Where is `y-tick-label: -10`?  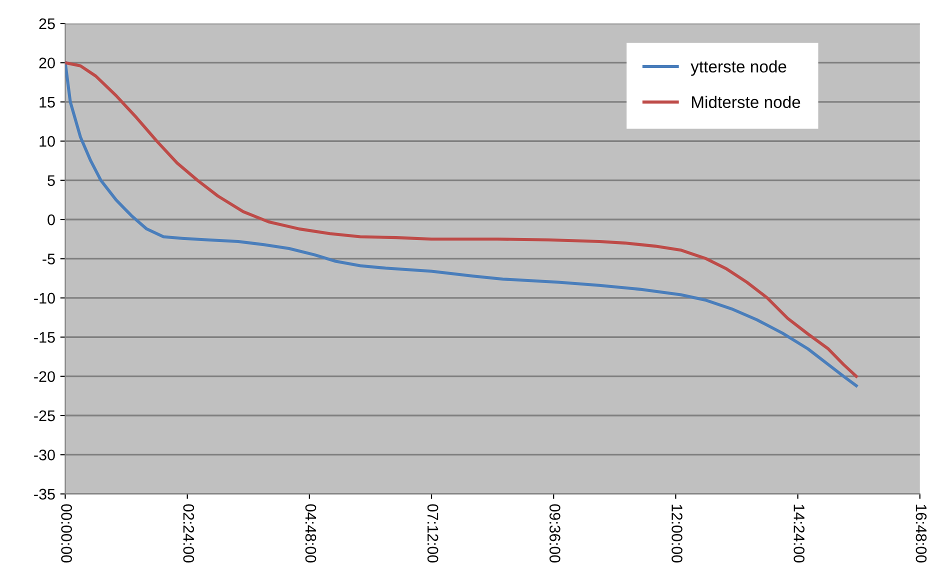 y-tick-label: -10 is located at coordinates (44, 298).